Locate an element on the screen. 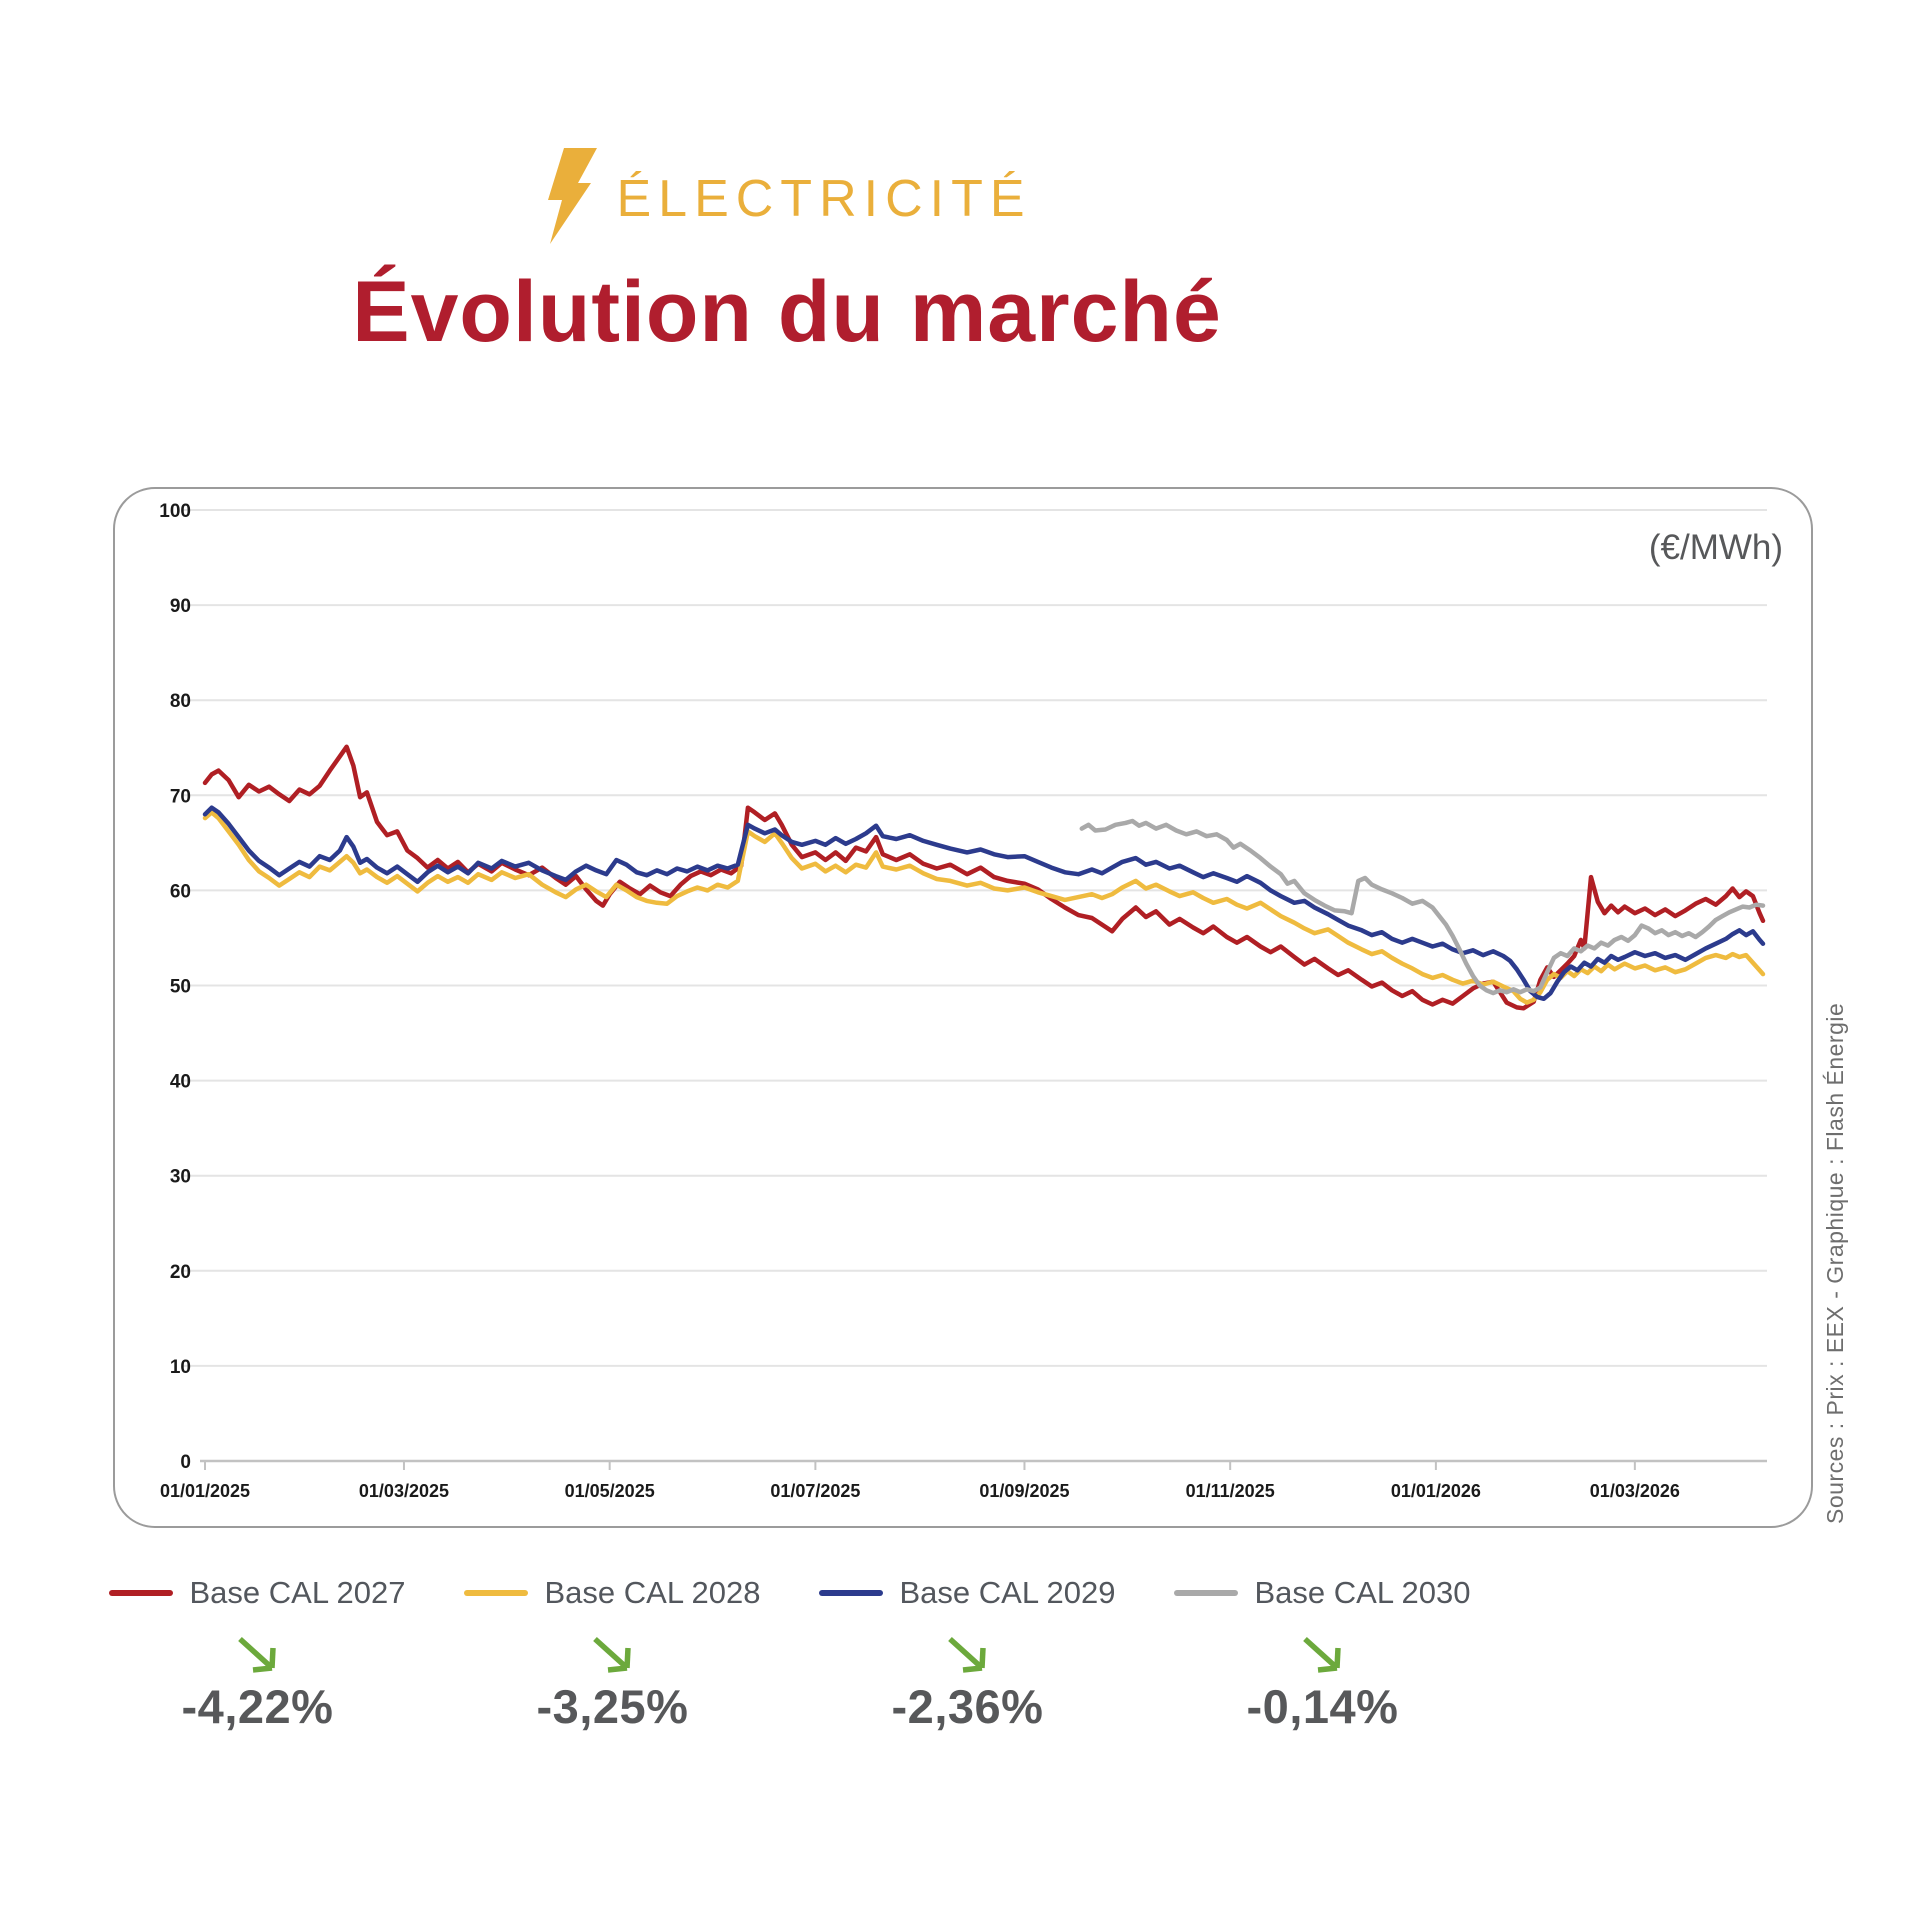 The height and width of the screenshot is (1920, 1920). legend-entry: Base CAL 2027 is located at coordinates (257, 1593).